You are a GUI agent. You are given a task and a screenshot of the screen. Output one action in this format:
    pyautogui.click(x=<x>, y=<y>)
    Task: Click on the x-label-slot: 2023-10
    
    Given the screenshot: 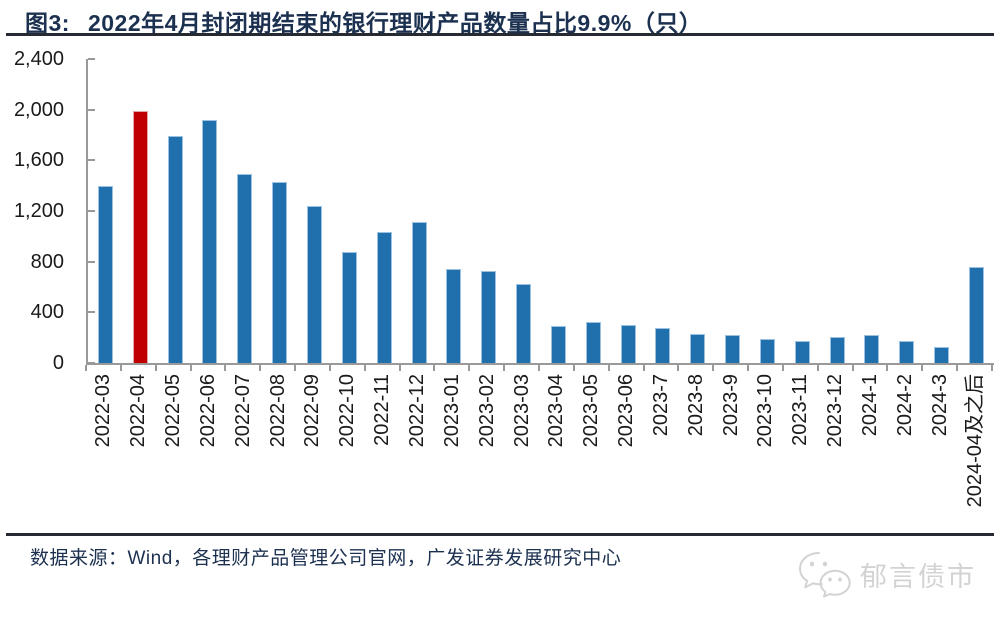 What is the action you would take?
    pyautogui.click(x=765, y=451)
    